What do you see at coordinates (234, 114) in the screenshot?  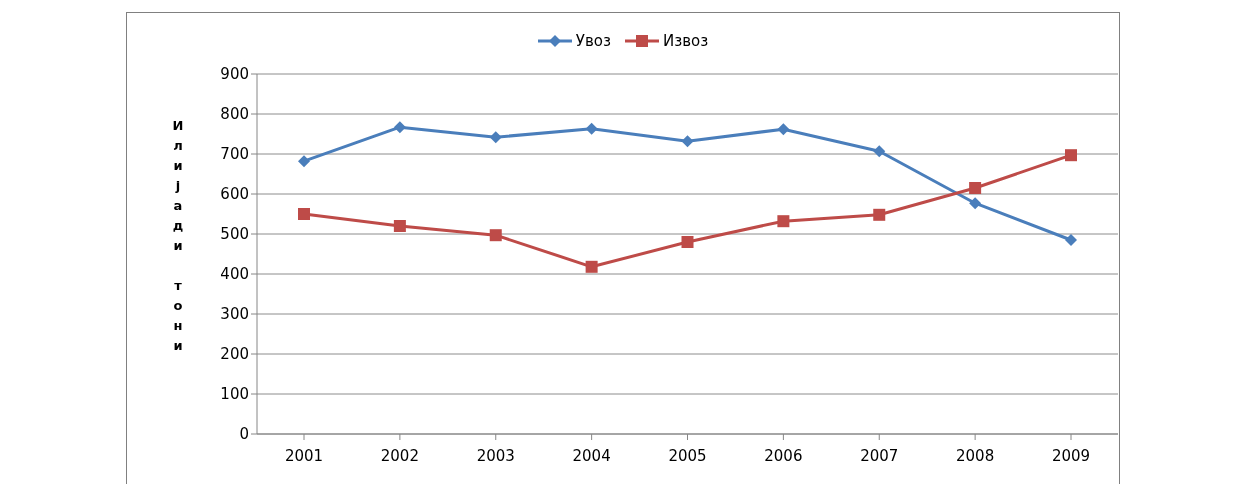 I see `y-tick-label: 800` at bounding box center [234, 114].